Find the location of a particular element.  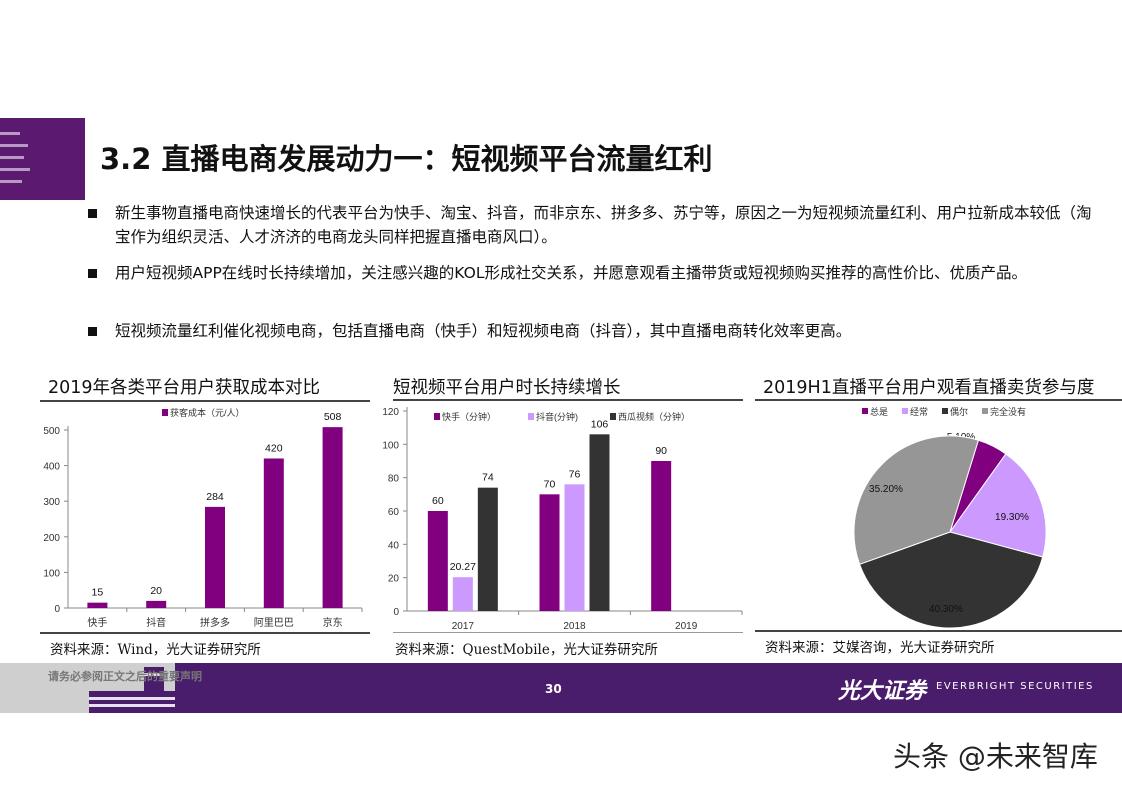

slice-label: 19.30% is located at coordinates (1012, 517).